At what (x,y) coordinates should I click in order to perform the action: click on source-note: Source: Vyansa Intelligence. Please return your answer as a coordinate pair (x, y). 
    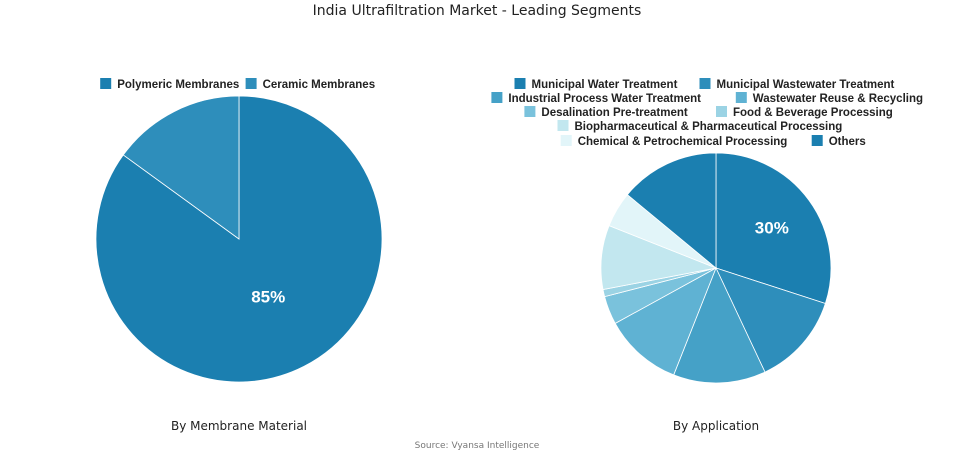
    Looking at the image, I should click on (477, 446).